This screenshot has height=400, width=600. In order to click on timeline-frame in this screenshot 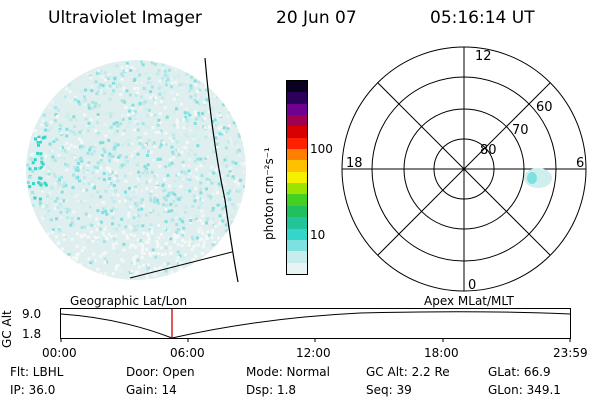, I will do `click(315, 323)`.